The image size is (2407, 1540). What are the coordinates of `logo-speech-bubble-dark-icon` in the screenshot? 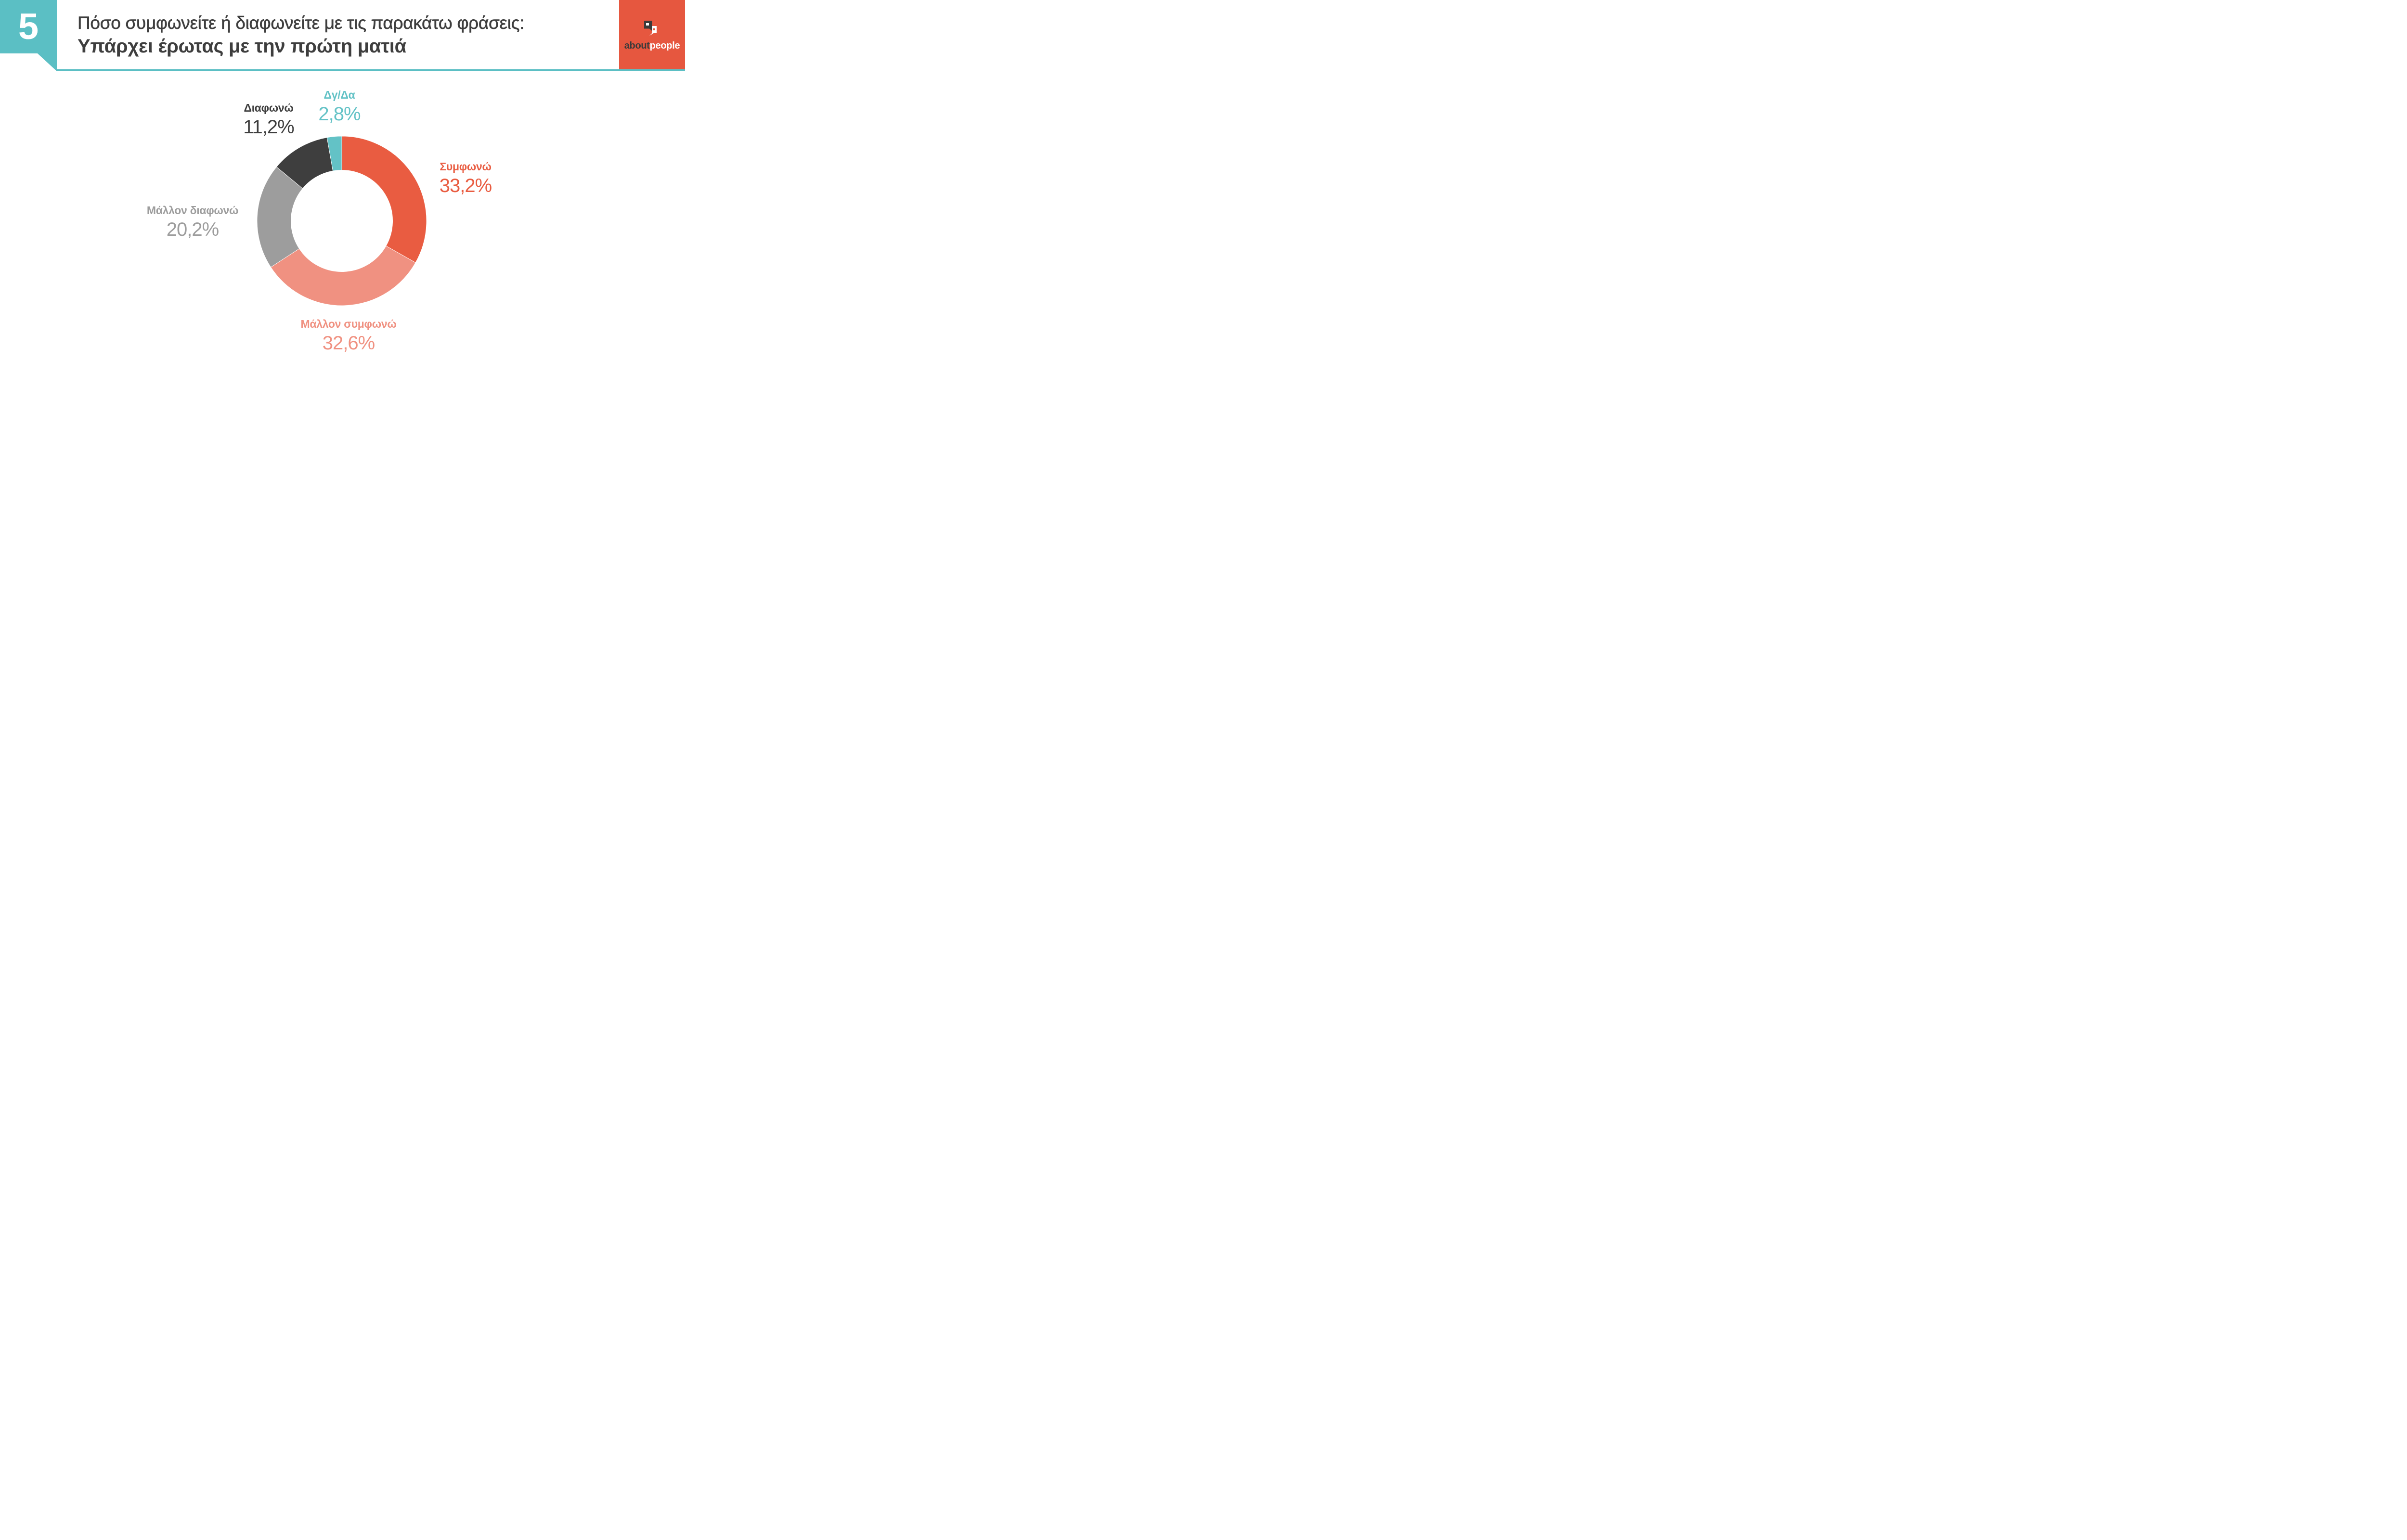 It's located at (648, 26).